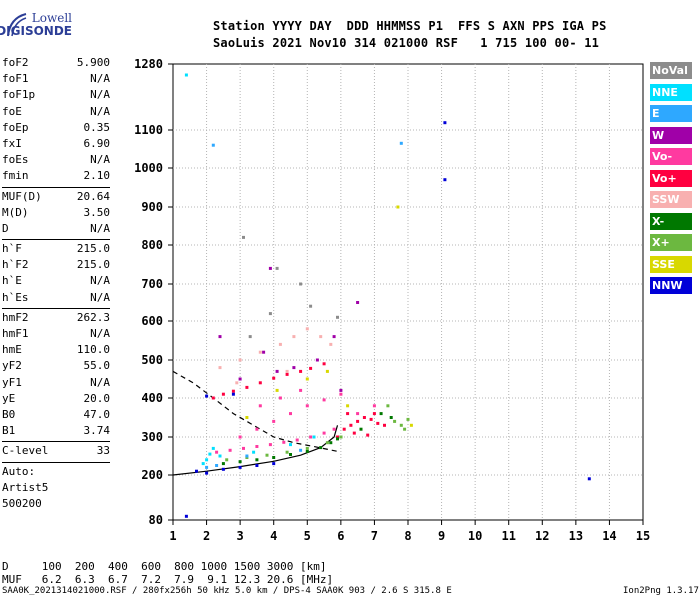  Describe the element at coordinates (56, 384) in the screenshot. I see `param-row: yF1 N/A` at that location.